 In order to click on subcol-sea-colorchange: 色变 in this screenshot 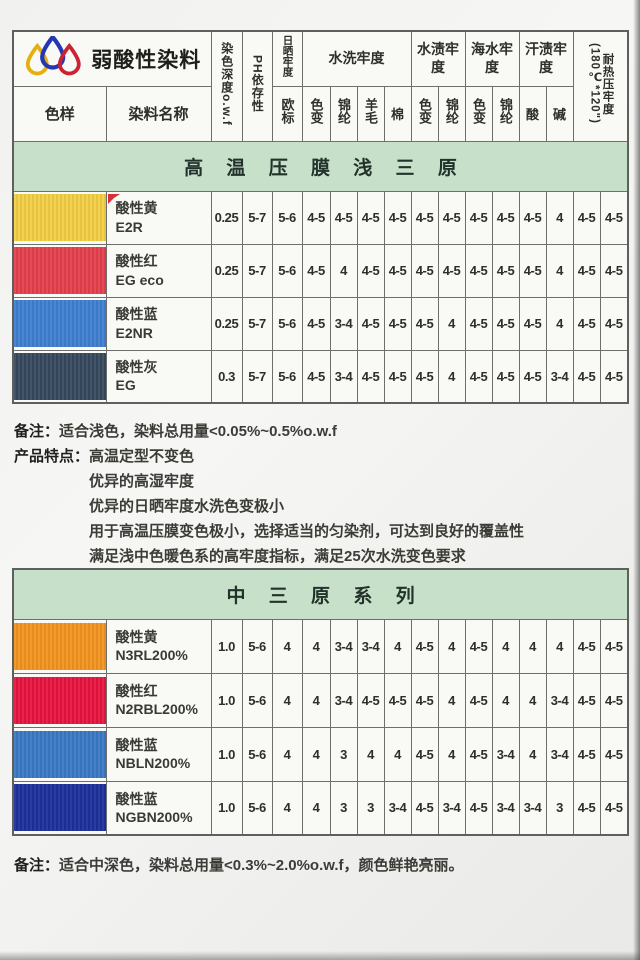, I will do `click(478, 113)`.